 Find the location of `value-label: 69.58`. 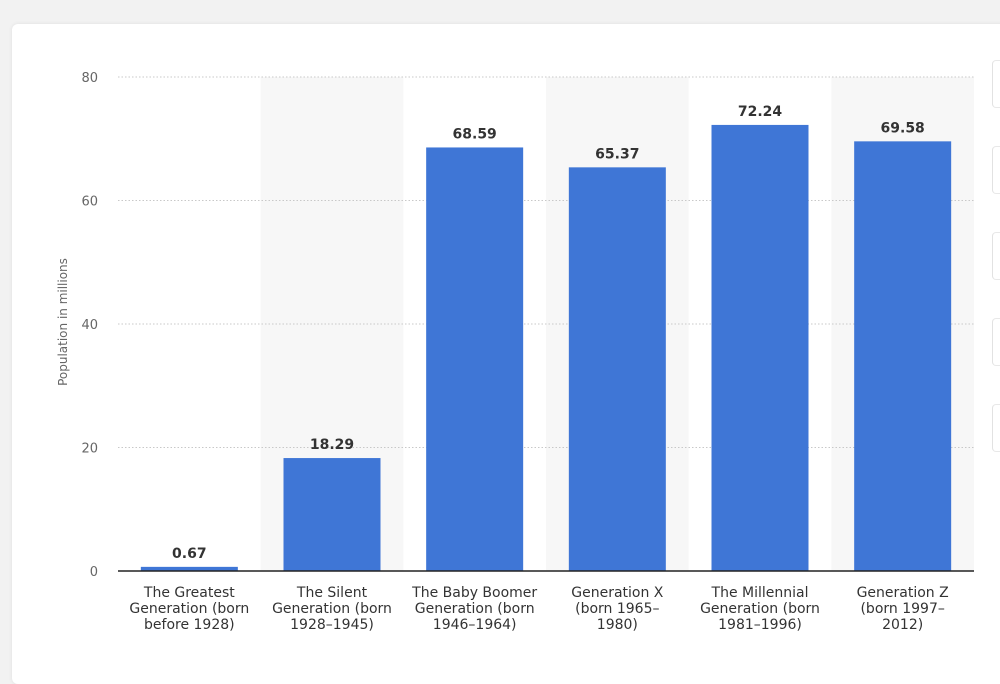

value-label: 69.58 is located at coordinates (903, 128).